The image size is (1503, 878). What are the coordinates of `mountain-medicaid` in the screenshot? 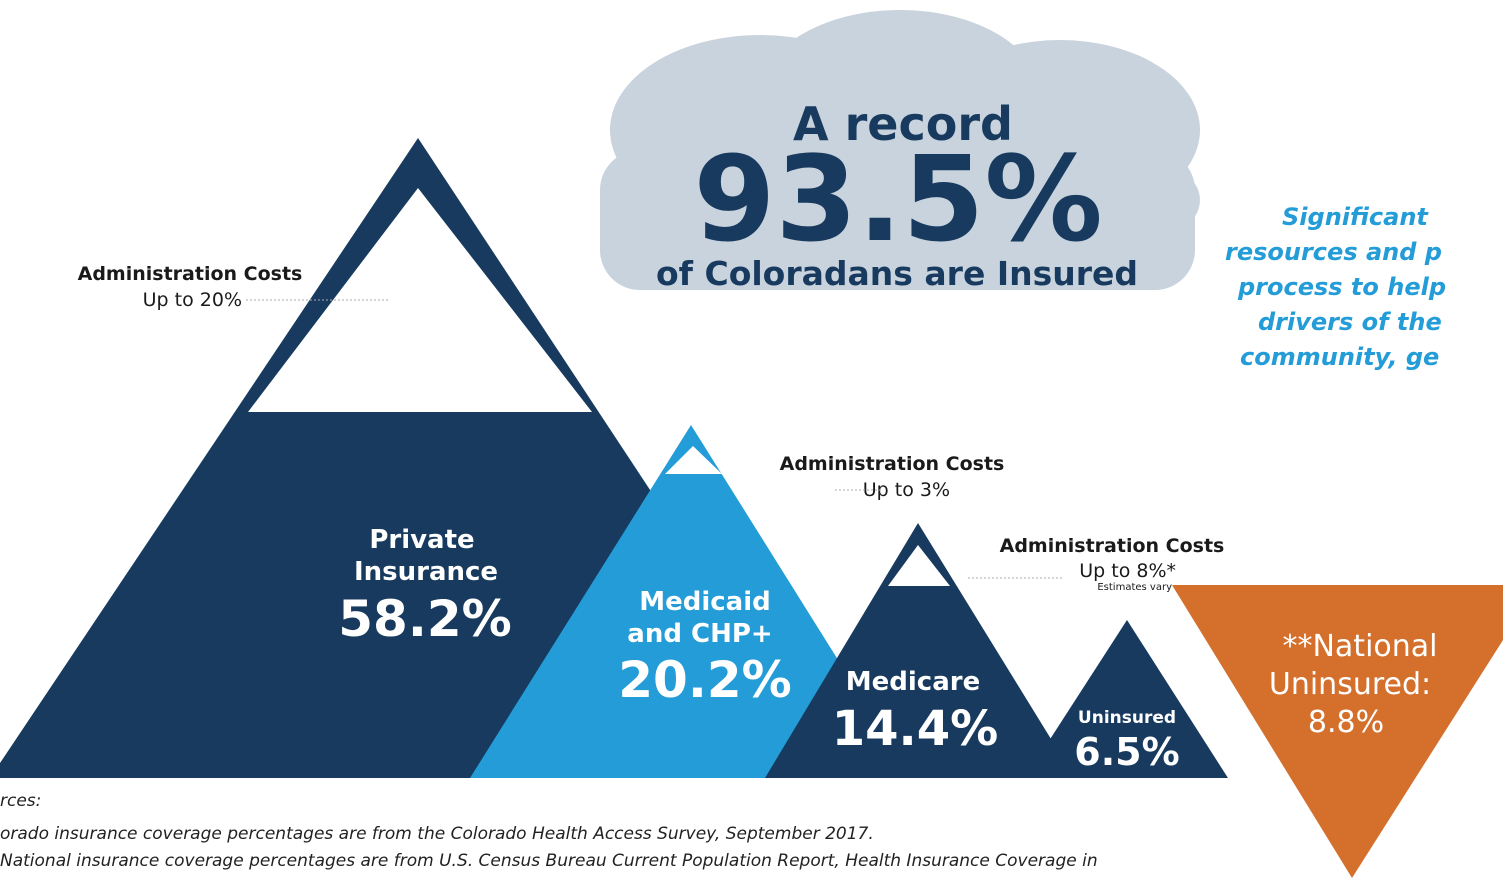 It's located at (691, 601).